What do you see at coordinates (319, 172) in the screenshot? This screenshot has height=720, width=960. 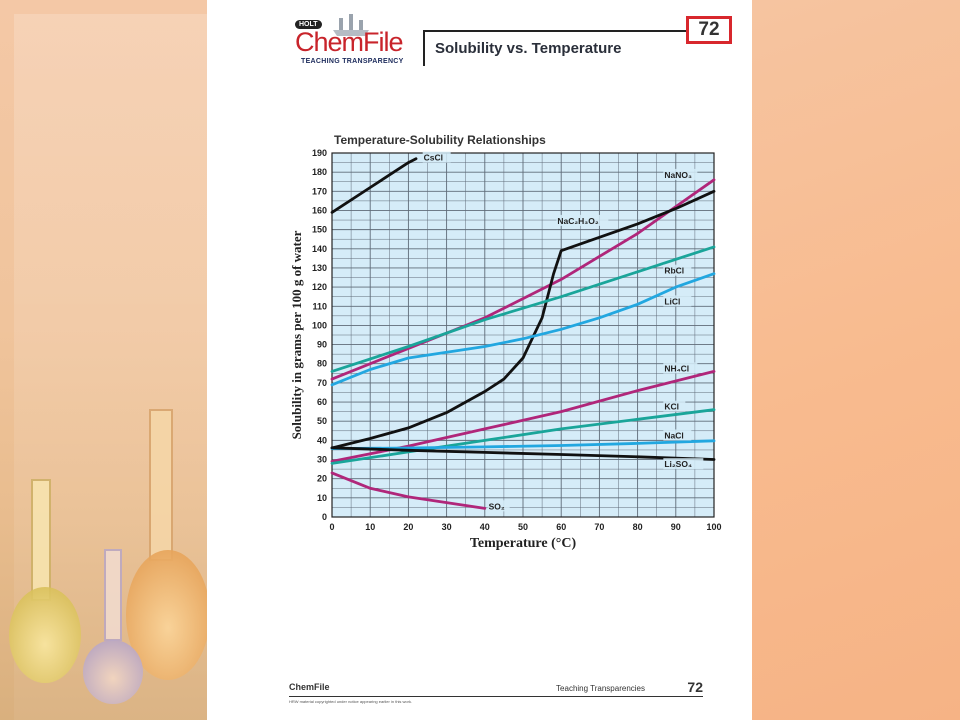 I see `y-tick-label: 180` at bounding box center [319, 172].